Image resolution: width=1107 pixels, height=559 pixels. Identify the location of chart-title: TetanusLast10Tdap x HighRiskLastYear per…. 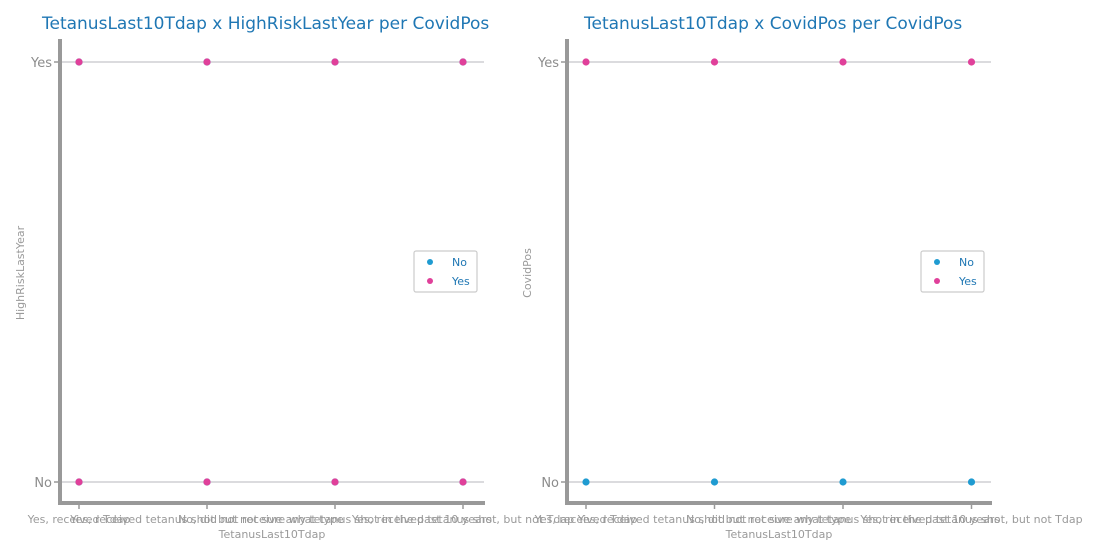
(265, 24).